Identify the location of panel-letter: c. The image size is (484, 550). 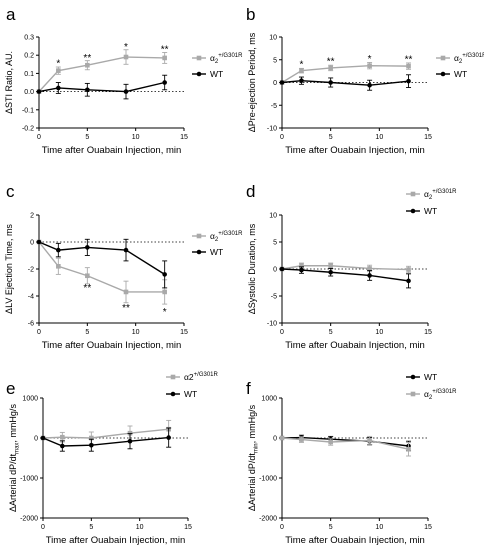
(10, 191).